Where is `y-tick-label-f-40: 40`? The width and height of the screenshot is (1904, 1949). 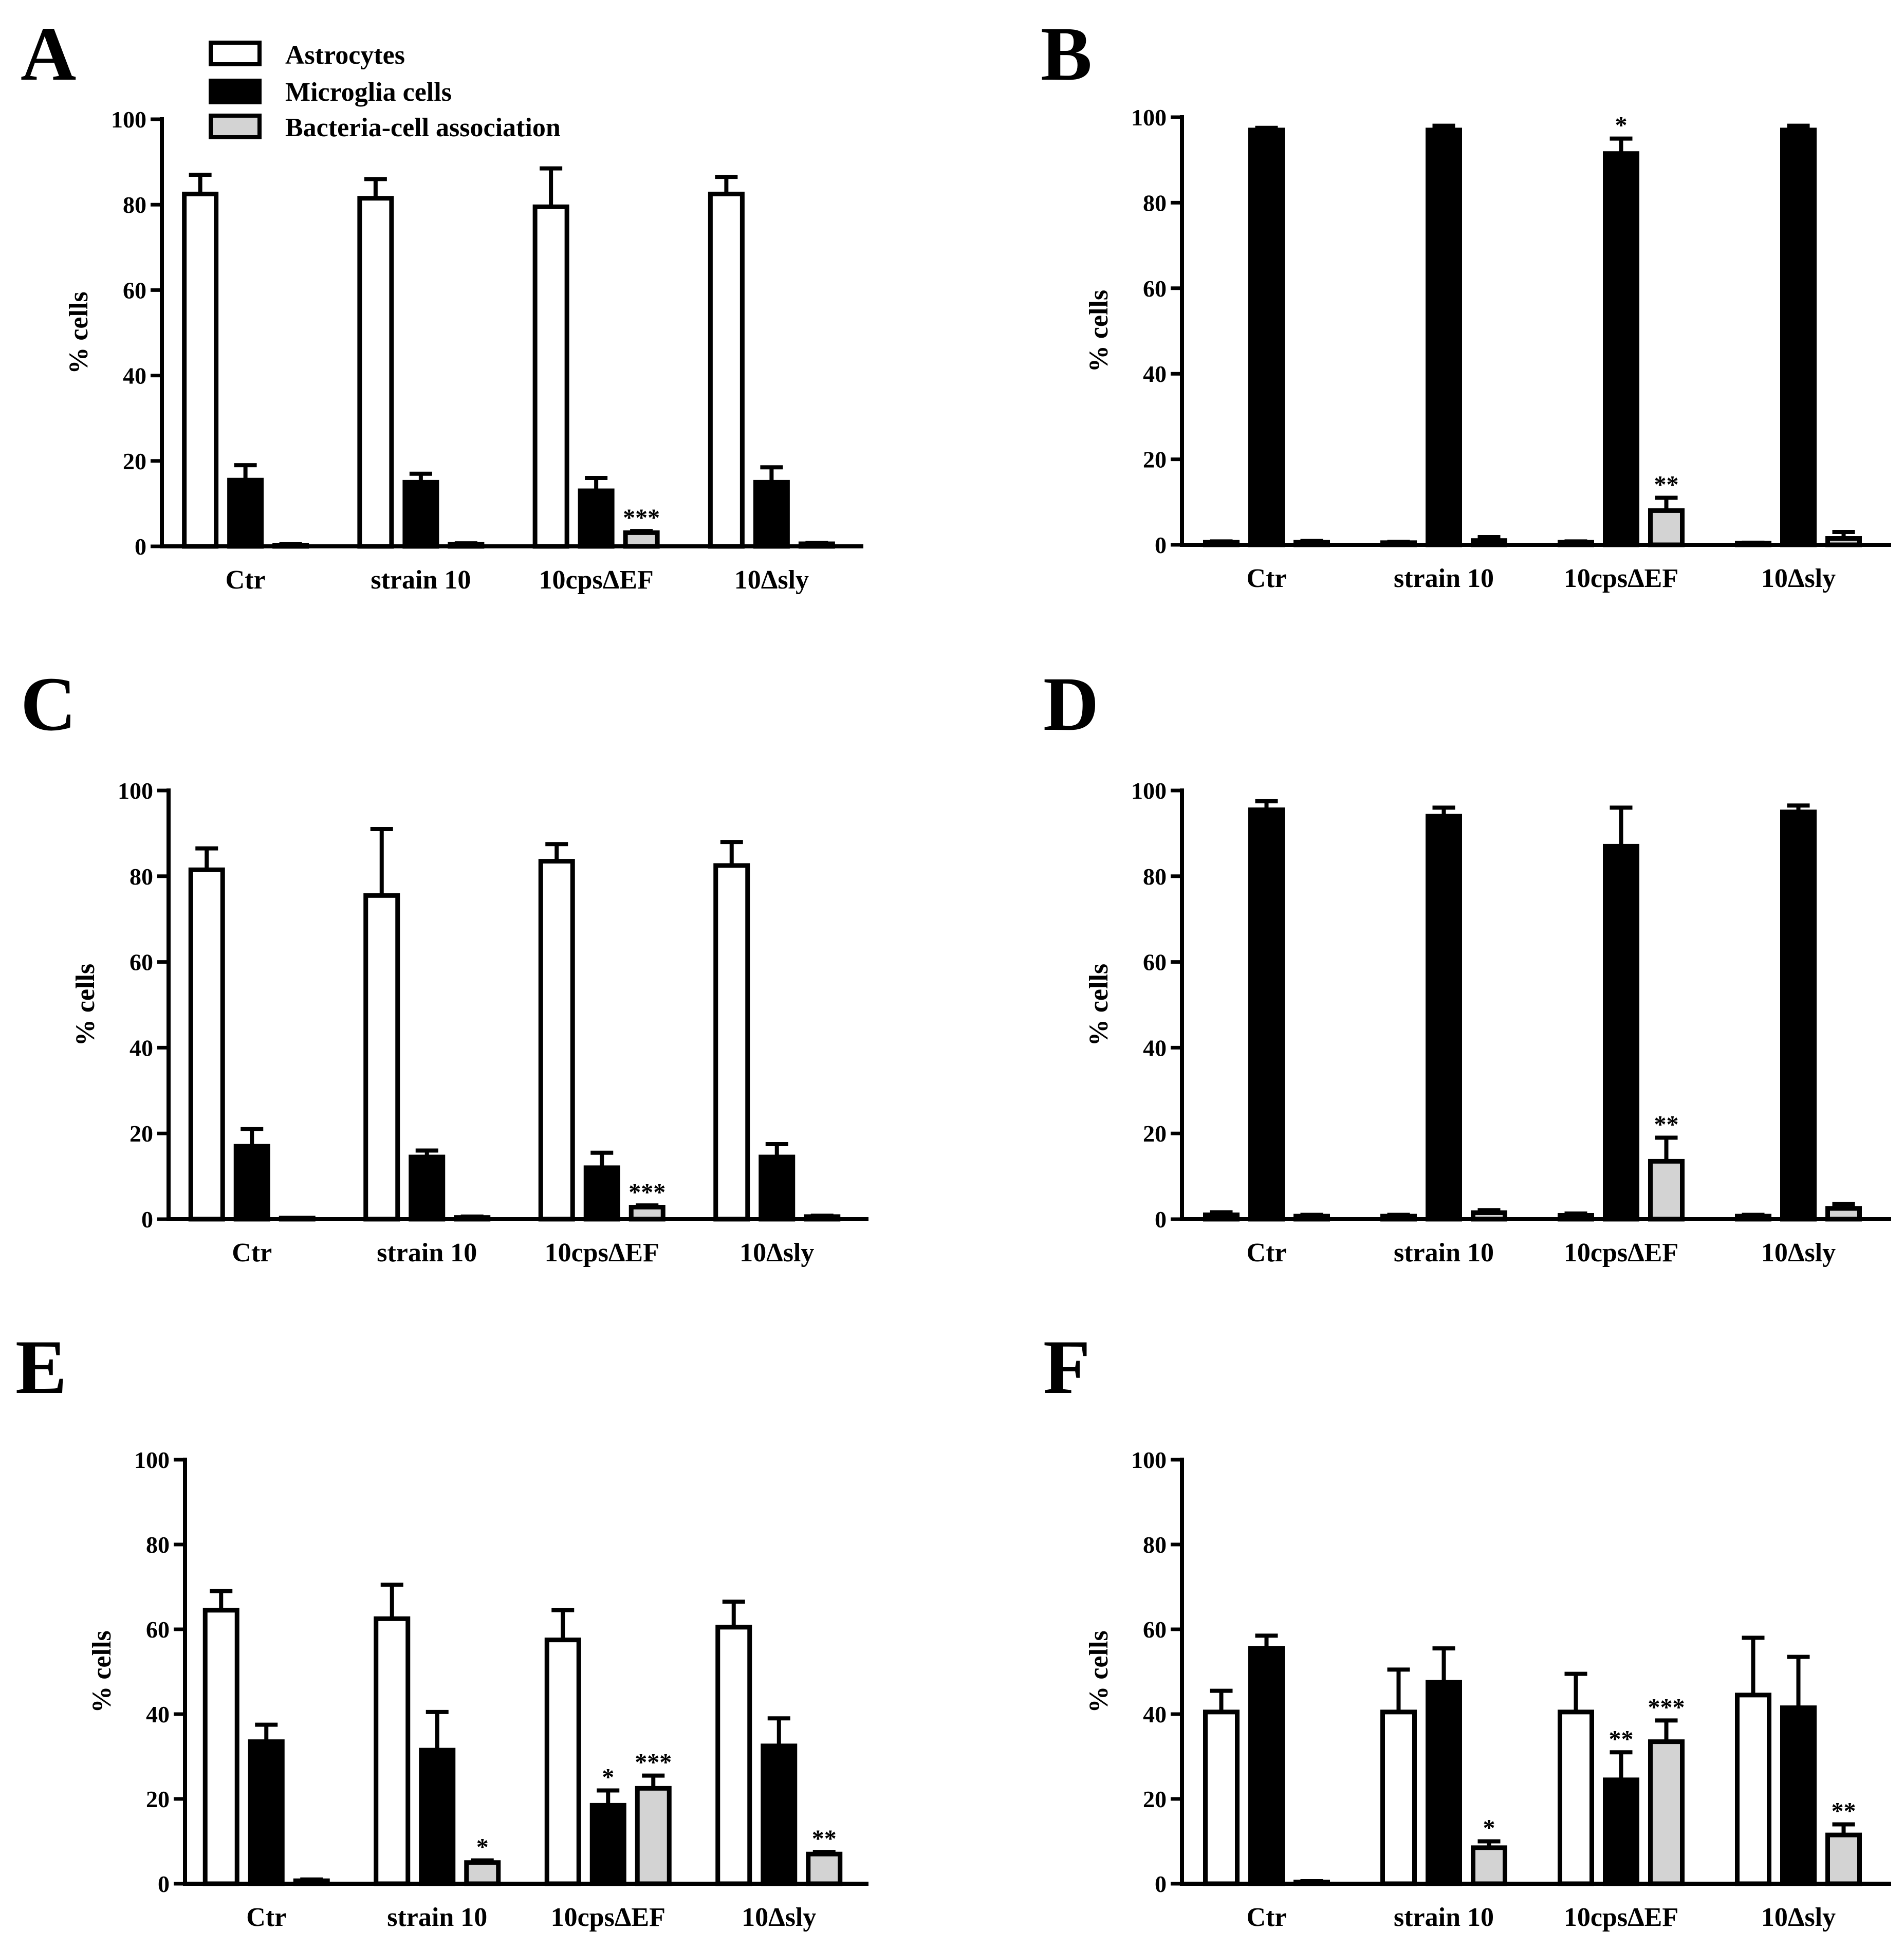 y-tick-label-f-40: 40 is located at coordinates (1155, 1714).